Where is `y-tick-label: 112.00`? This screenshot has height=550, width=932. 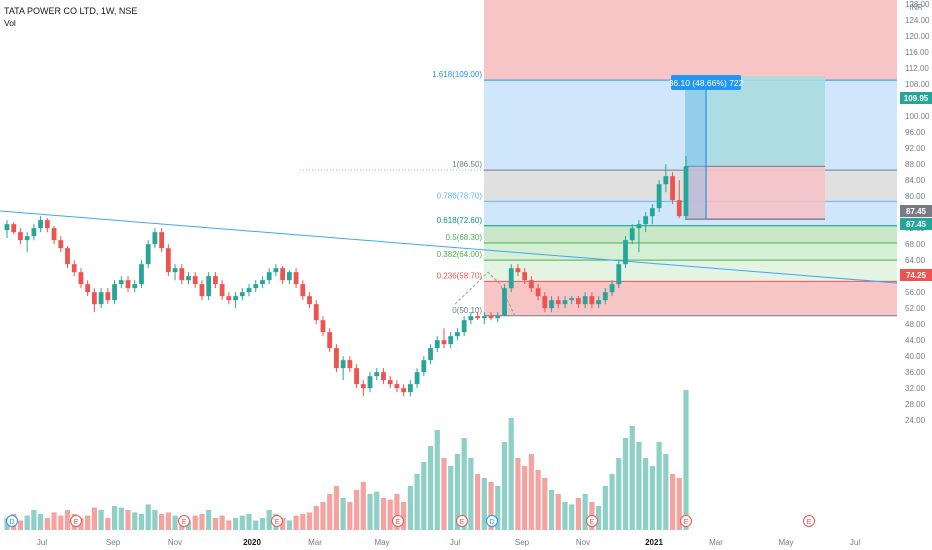
y-tick-label: 112.00 is located at coordinates (917, 68).